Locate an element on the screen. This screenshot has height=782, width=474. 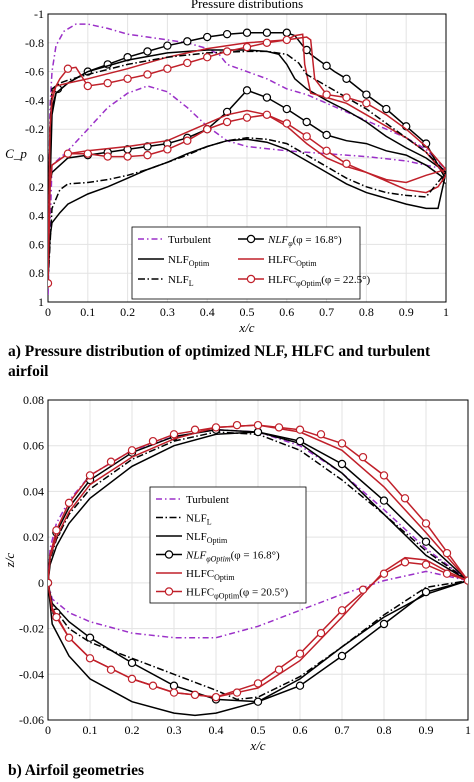
y-tick-label: -0.8 is located at coordinates (34, 43).